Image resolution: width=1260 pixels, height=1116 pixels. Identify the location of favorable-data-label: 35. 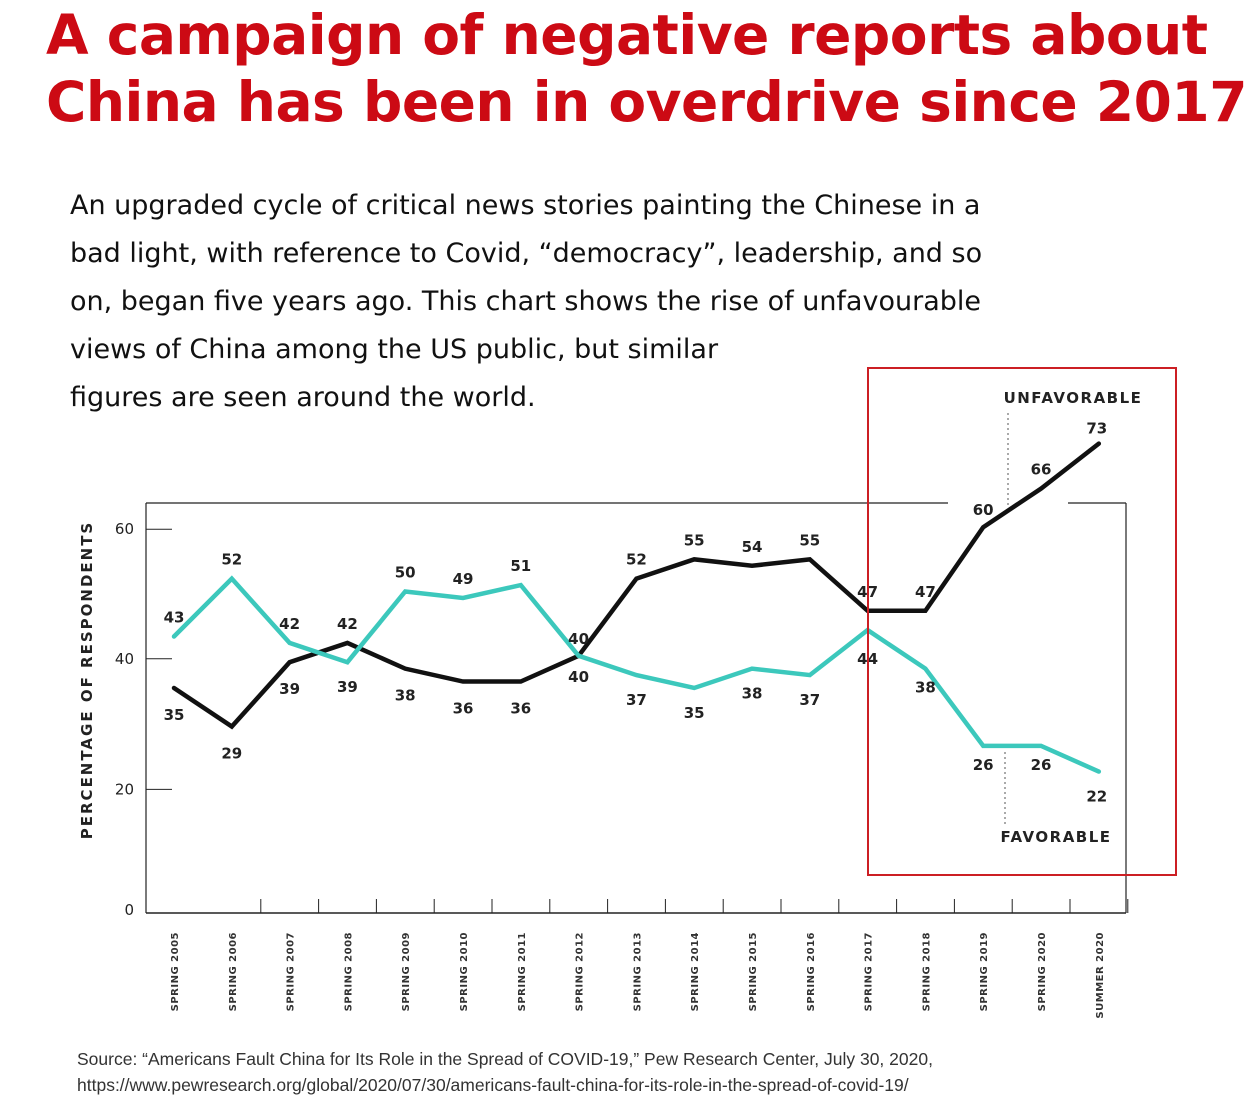
(694, 713).